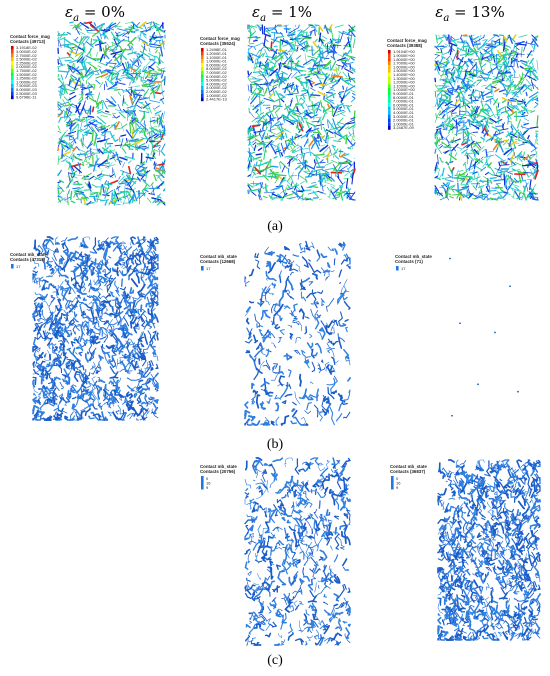 The width and height of the screenshot is (550, 676). Describe the element at coordinates (18, 266) in the screenshot. I see `legend-entry: 17` at that location.